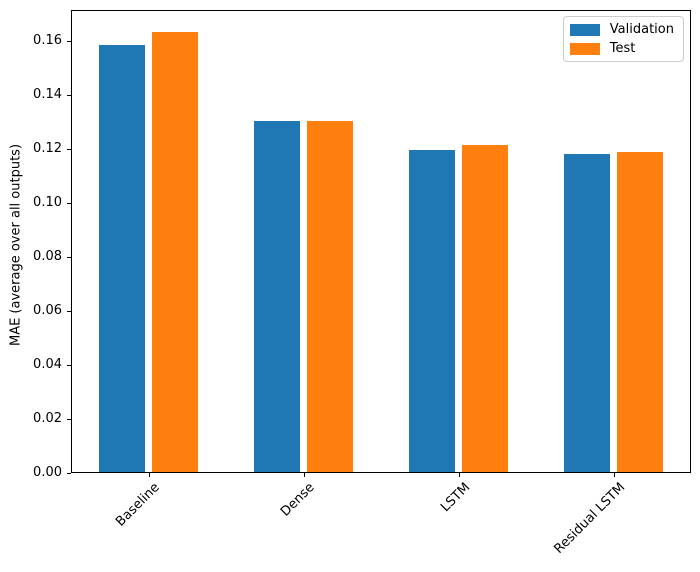  I want to click on y-tick-label: 0.02, so click(47, 419).